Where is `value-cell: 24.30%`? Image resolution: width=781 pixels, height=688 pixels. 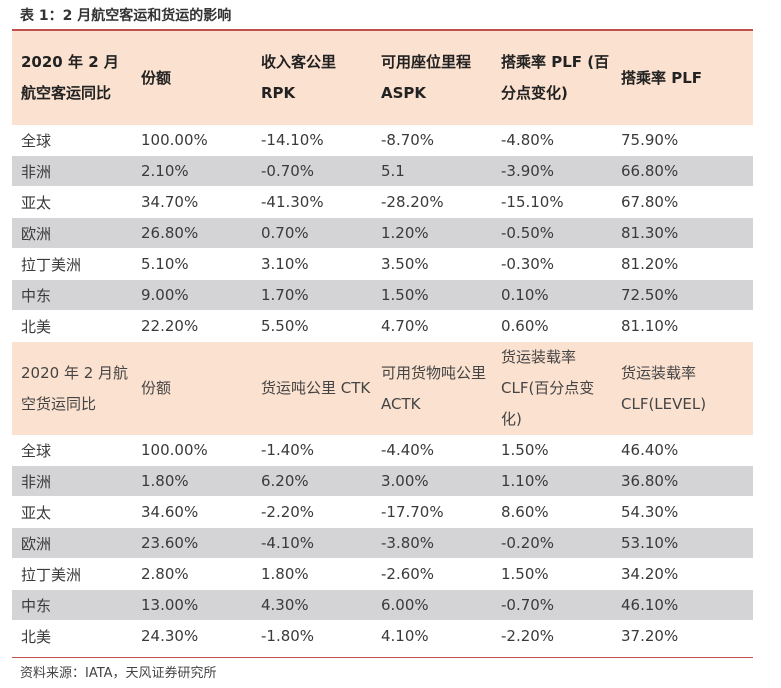 value-cell: 24.30% is located at coordinates (192, 636).